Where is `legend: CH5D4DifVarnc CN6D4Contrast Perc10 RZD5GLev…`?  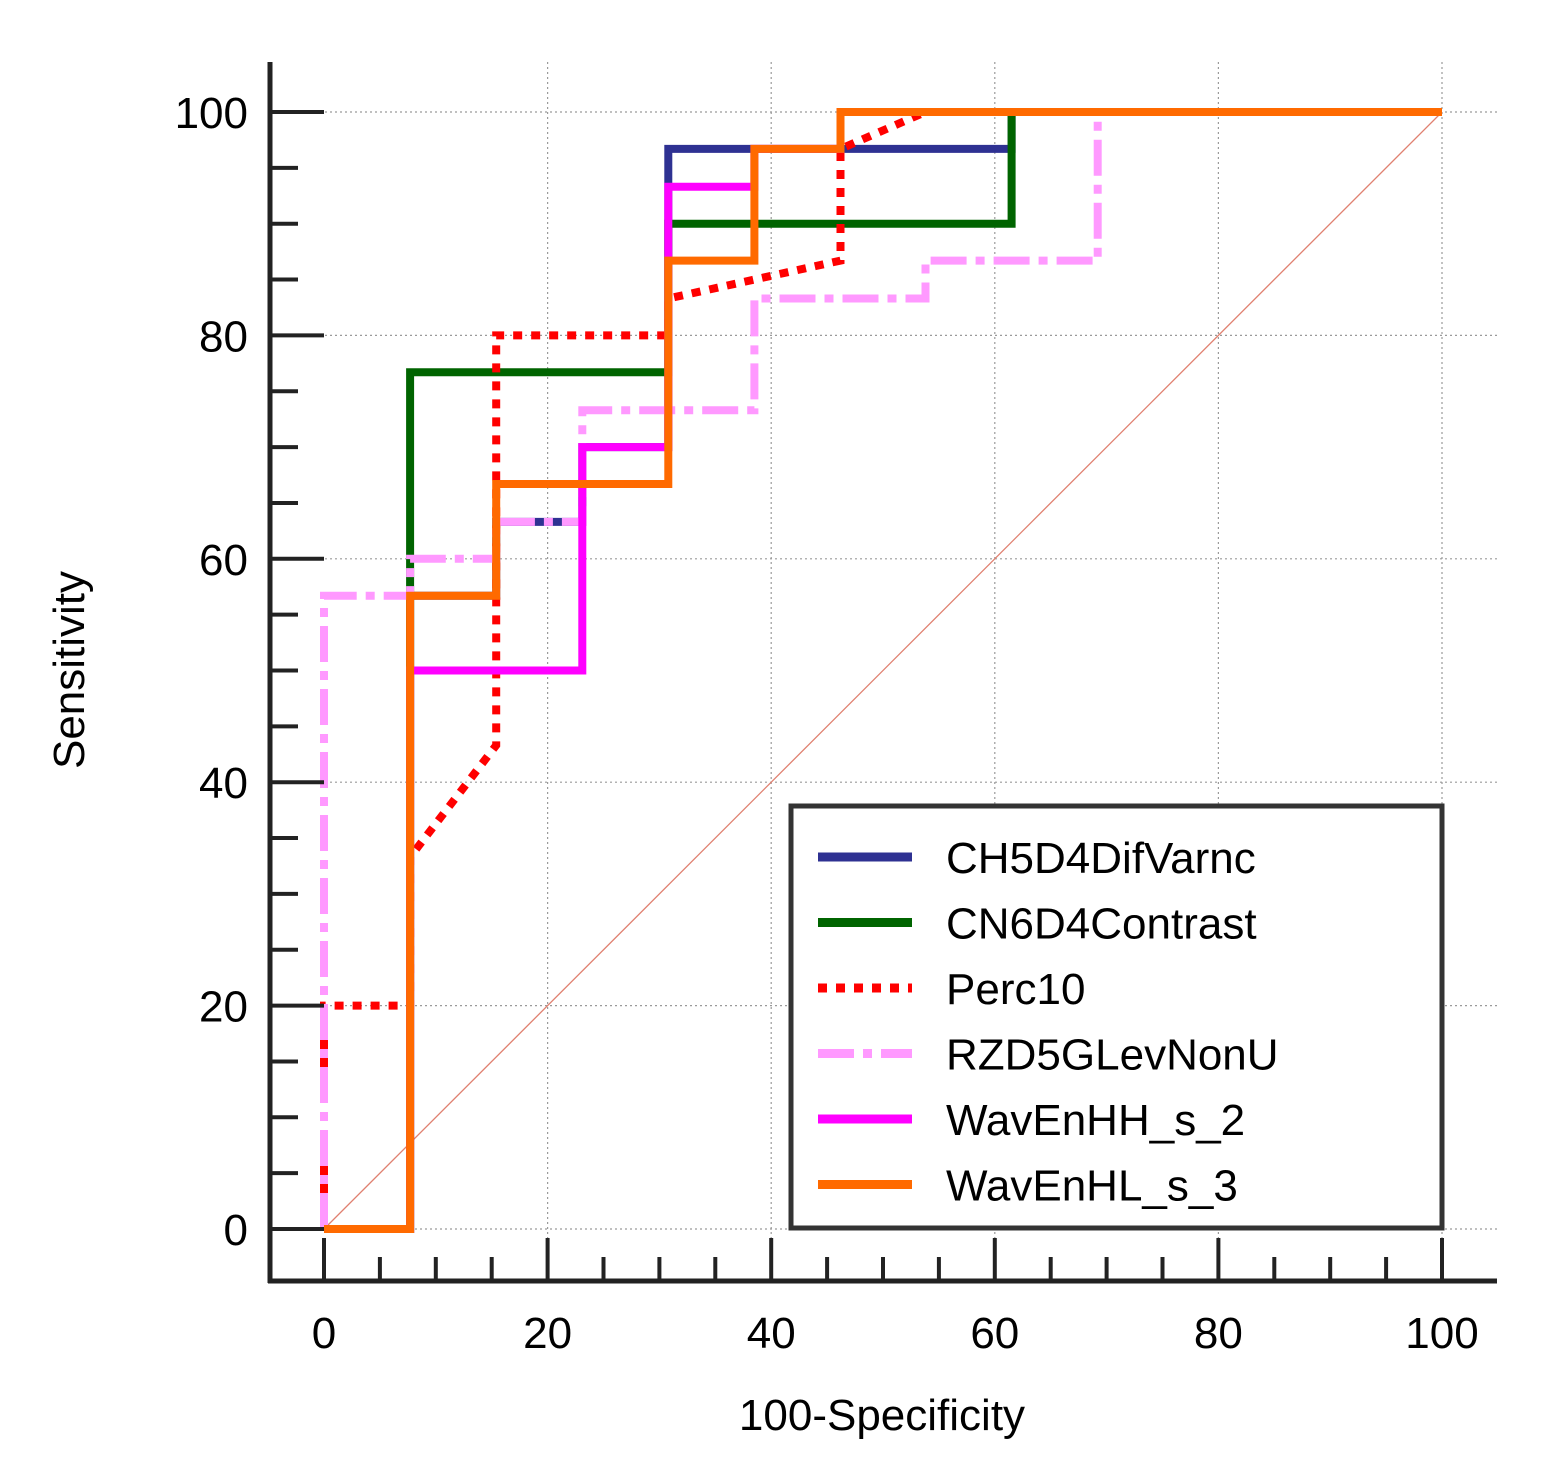
legend: CH5D4DifVarnc CN6D4Contrast Perc10 RZD5GLev… is located at coordinates (1116, 1017).